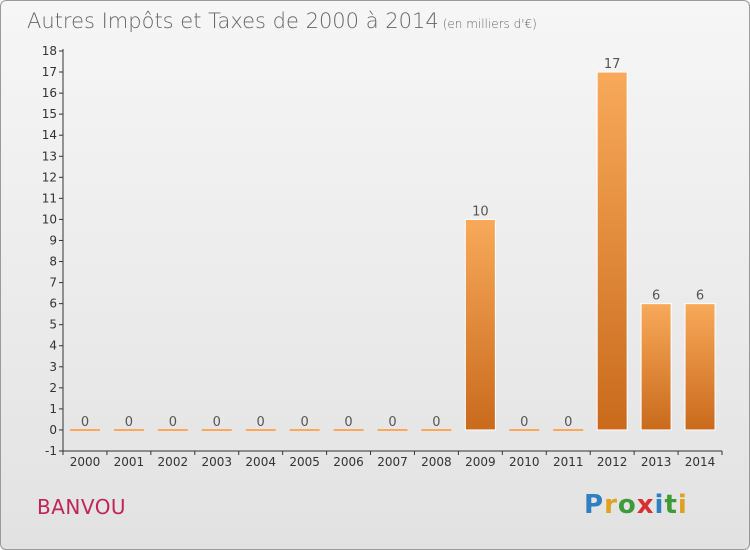  What do you see at coordinates (49, 51) in the screenshot?
I see `y-tick-label: 18` at bounding box center [49, 51].